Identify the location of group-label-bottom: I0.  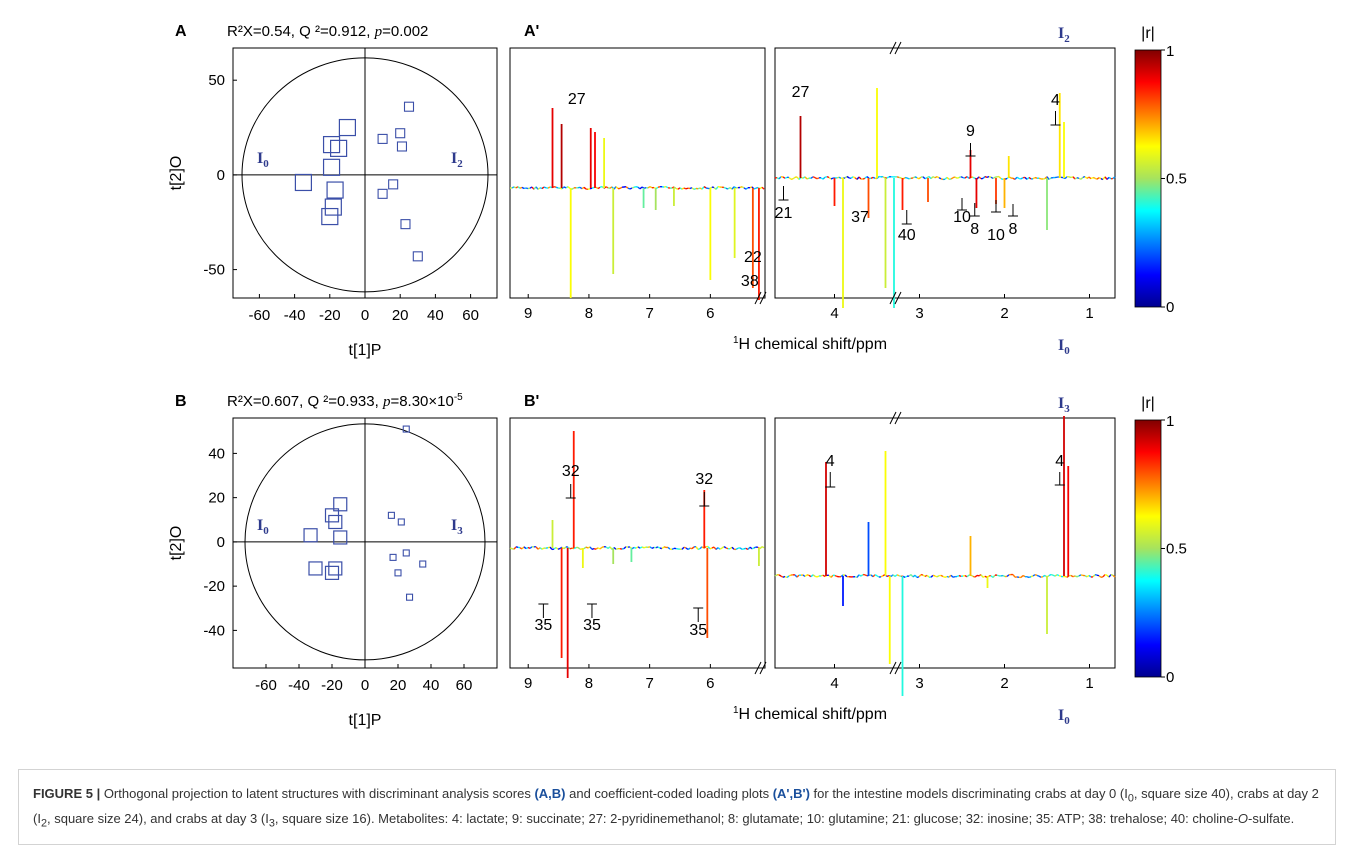
(1064, 717).